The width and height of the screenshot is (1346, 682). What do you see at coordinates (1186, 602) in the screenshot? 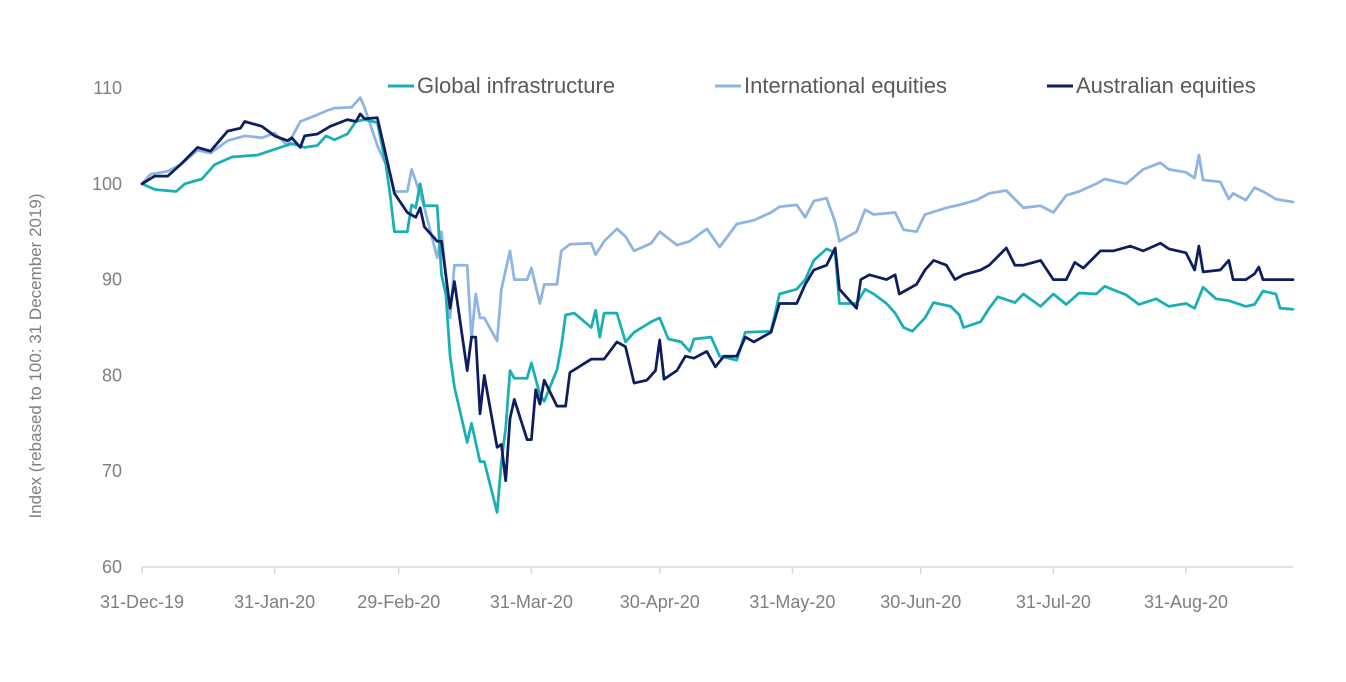
I see `x-tick-label: 31-Aug-20` at bounding box center [1186, 602].